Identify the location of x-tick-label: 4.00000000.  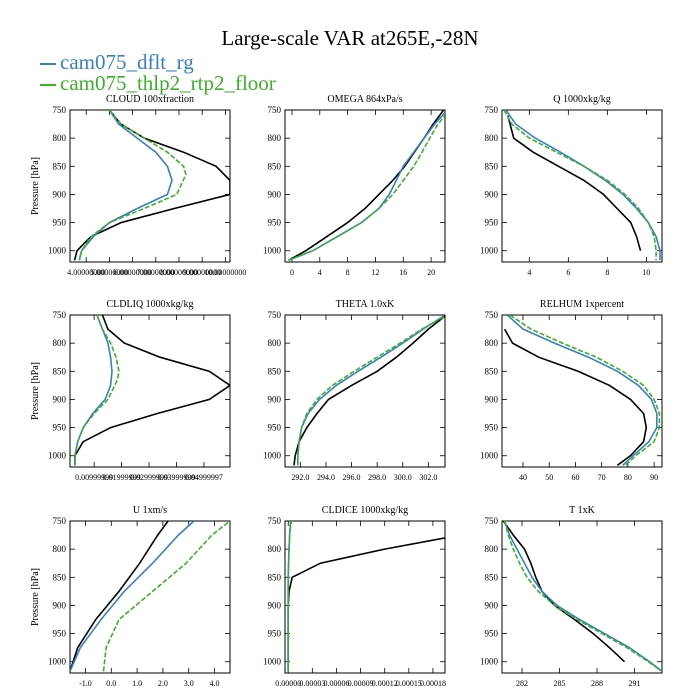
(86, 272).